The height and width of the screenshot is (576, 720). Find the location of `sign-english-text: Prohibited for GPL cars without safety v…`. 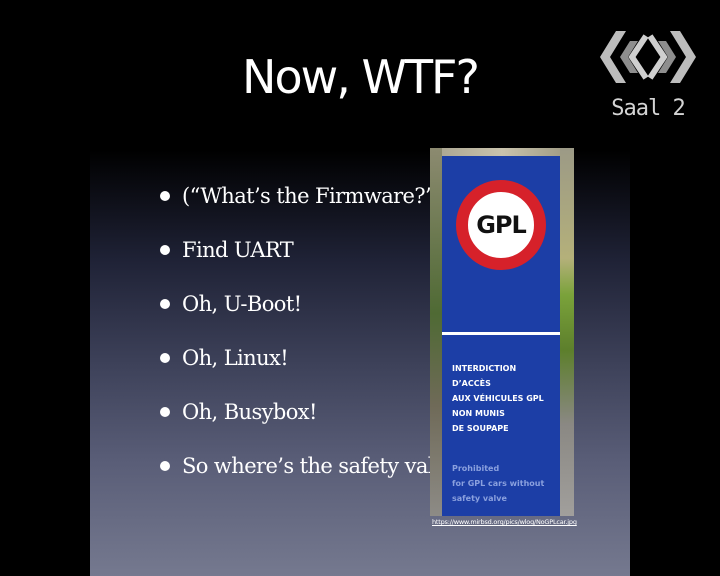

sign-english-text: Prohibited for GPL cars without safety v… is located at coordinates (498, 483).